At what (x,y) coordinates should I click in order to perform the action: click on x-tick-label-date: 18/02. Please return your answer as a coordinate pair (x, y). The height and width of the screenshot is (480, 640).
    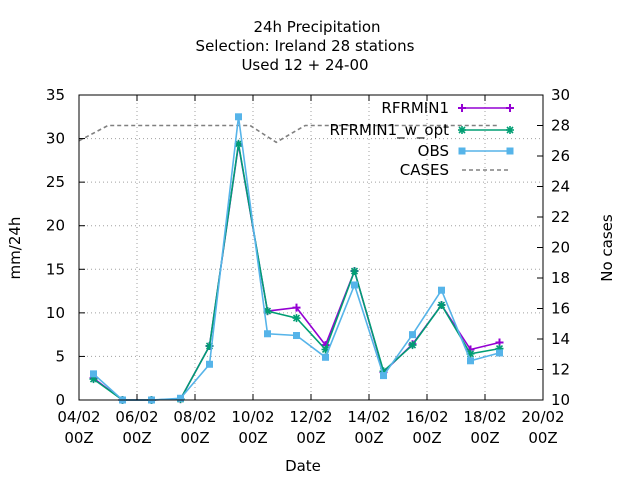
    Looking at the image, I should click on (484, 417).